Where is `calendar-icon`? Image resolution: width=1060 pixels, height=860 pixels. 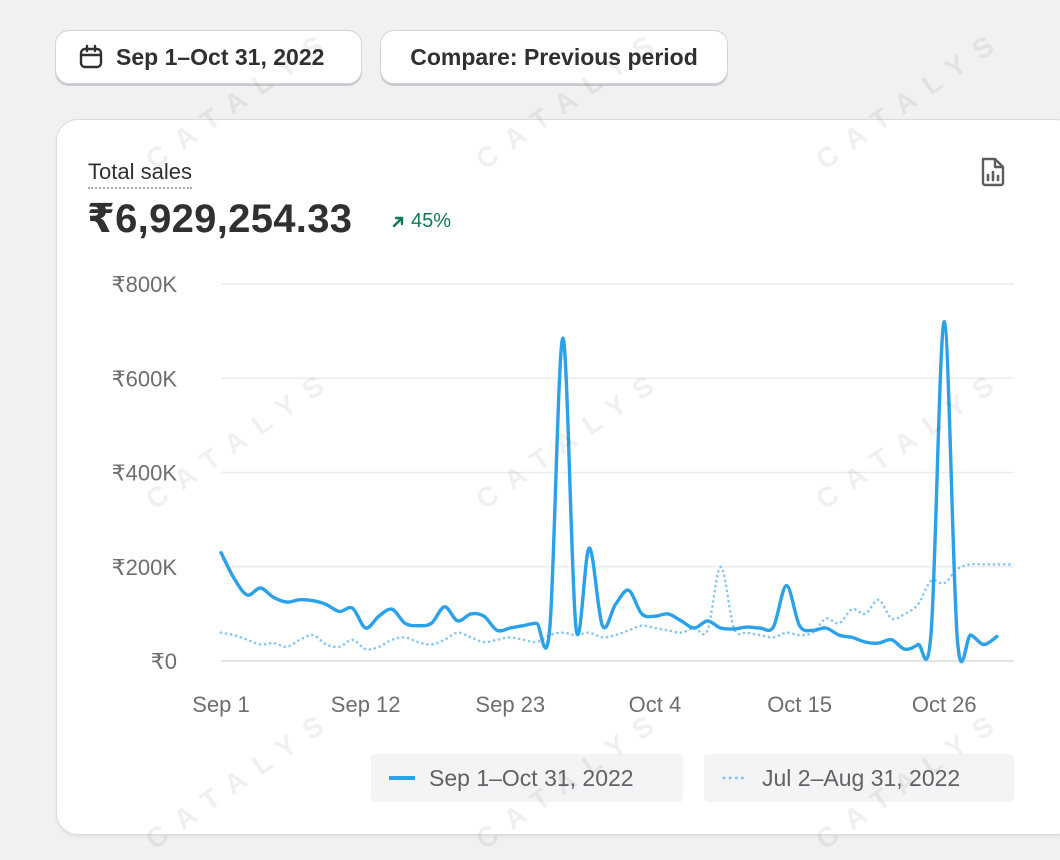
calendar-icon is located at coordinates (91, 57).